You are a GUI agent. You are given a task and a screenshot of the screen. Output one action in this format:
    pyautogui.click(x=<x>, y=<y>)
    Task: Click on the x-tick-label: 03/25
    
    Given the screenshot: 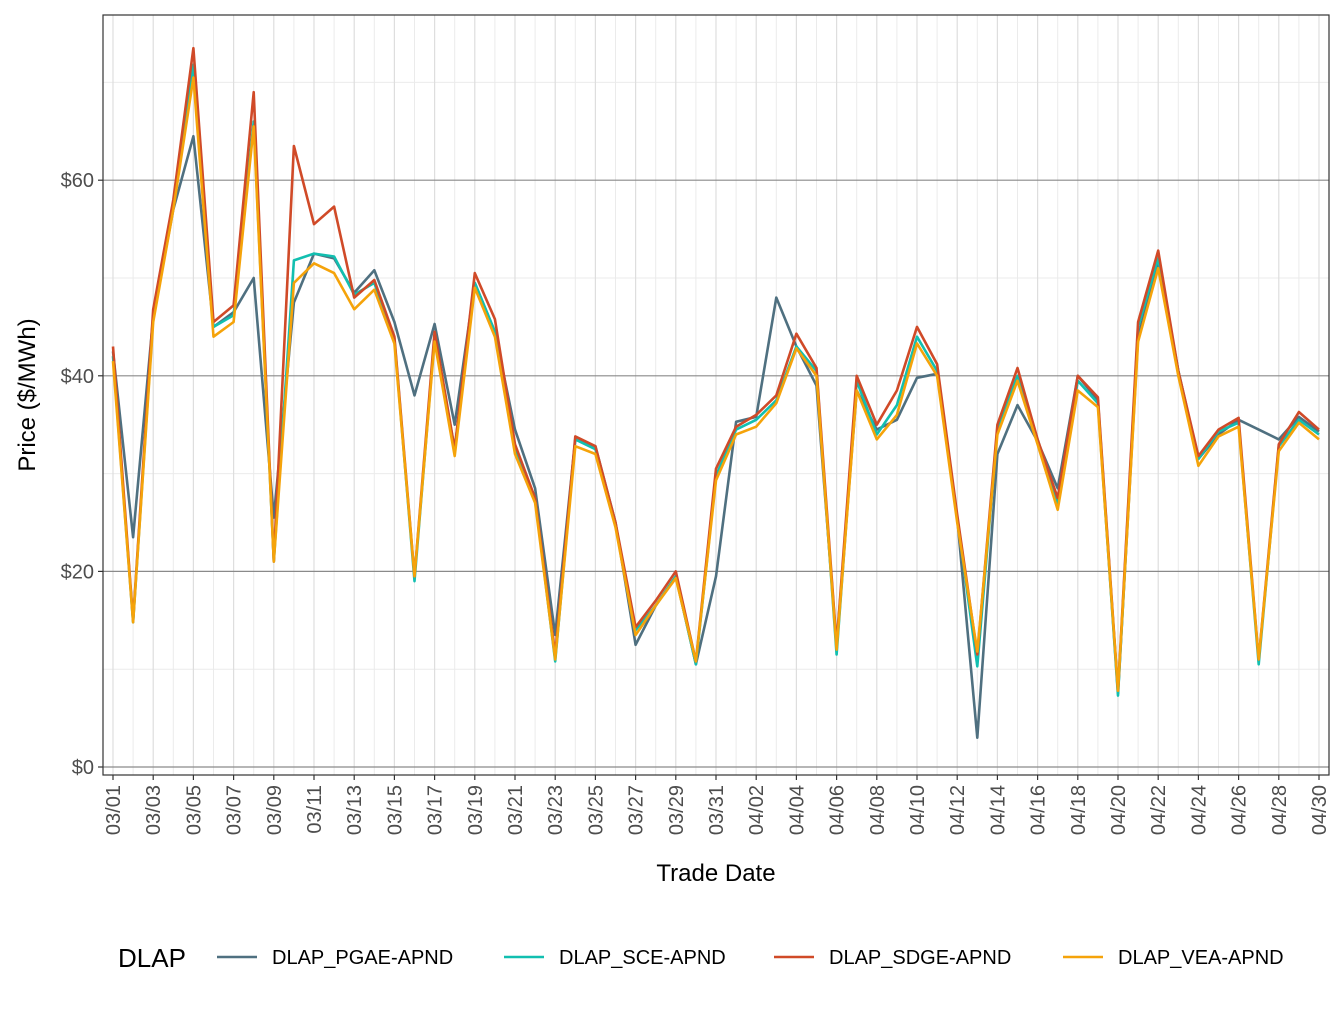 What is the action you would take?
    pyautogui.click(x=596, y=810)
    